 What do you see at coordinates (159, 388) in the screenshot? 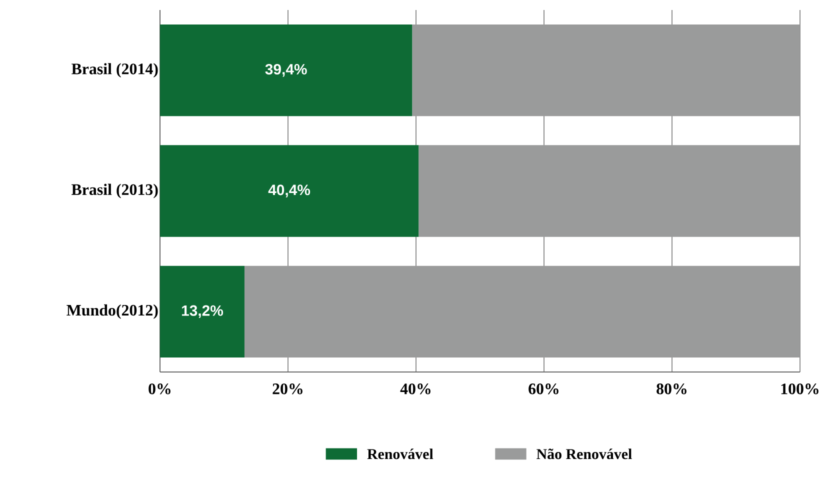
I see `x-tick-label: 0%` at bounding box center [159, 388].